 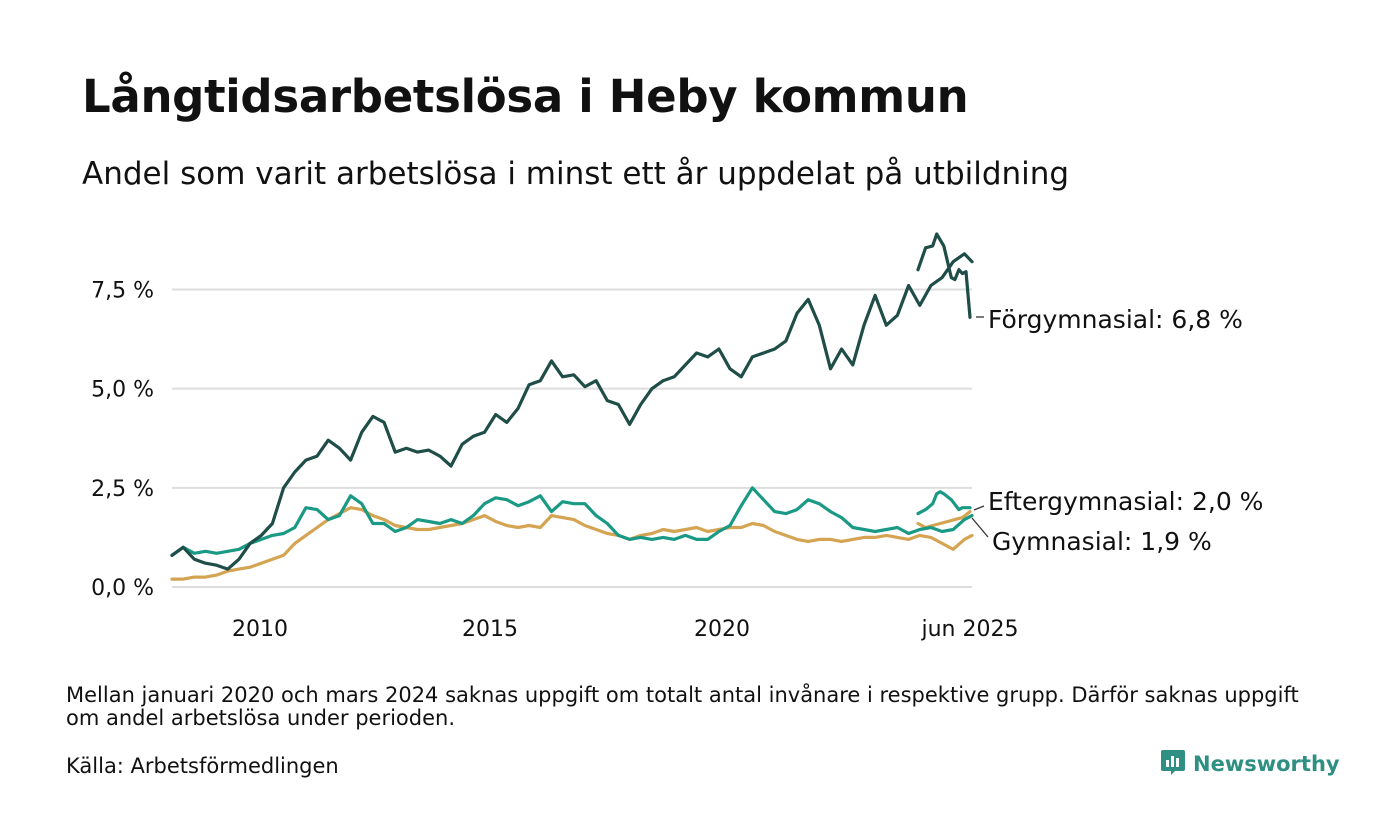 I want to click on y-axis-ticks: 0,0 % 2,5 % 5,0 % 7,5 %, so click(x=122, y=440).